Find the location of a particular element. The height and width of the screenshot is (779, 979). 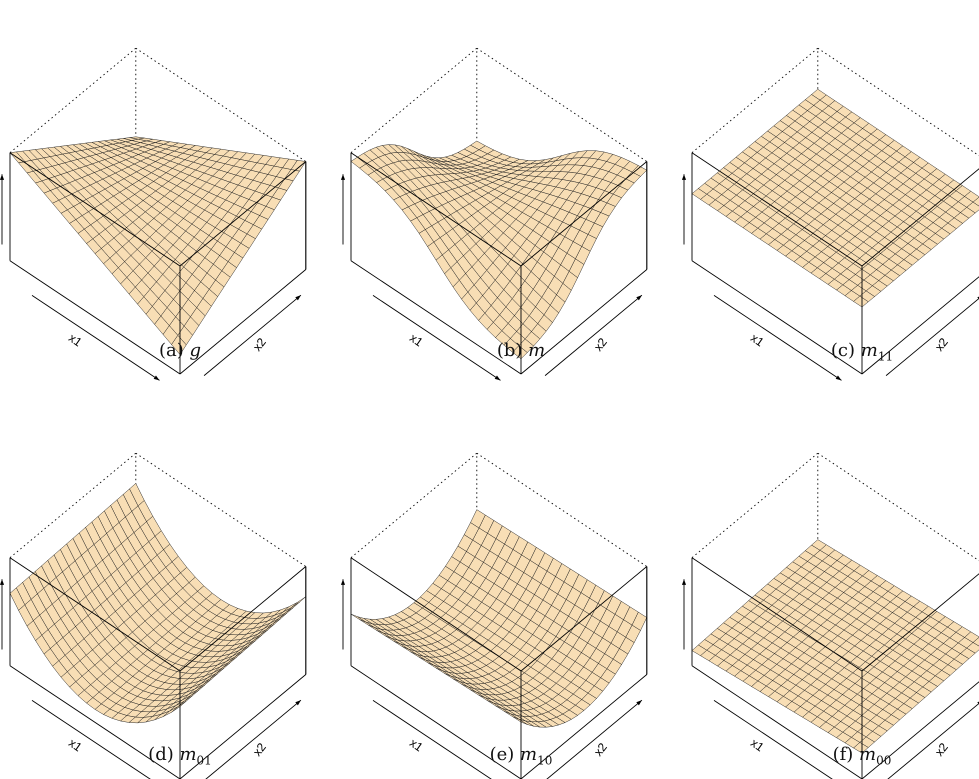

caption-subscript: 00 is located at coordinates (884, 760).